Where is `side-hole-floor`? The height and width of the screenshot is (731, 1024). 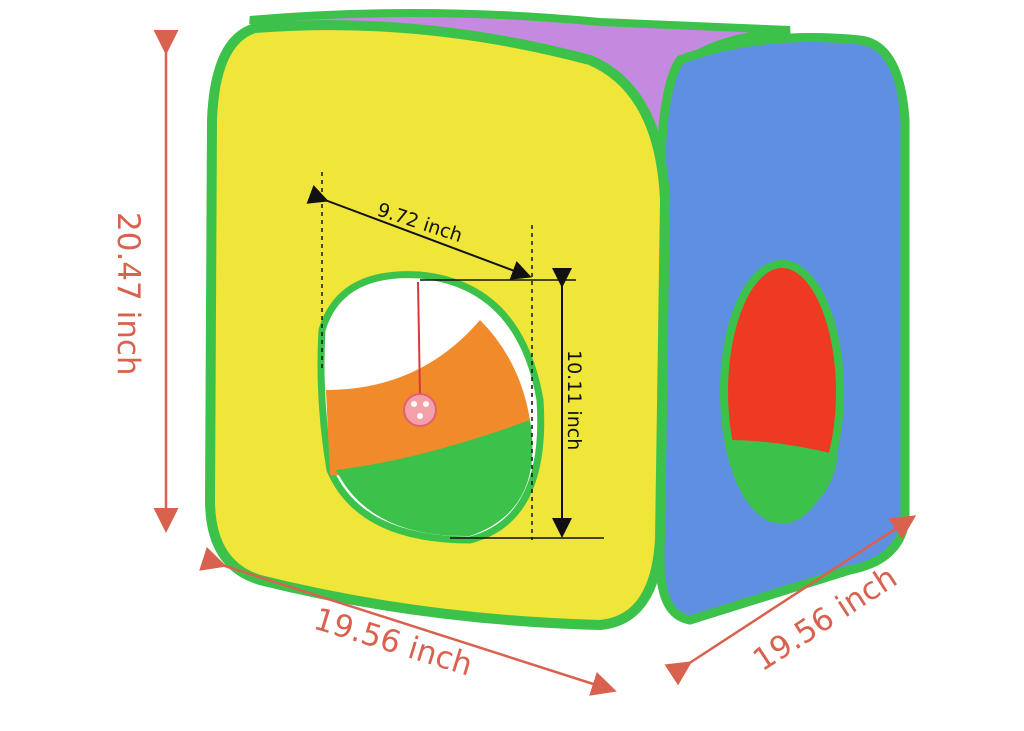 side-hole-floor is located at coordinates (782, 479).